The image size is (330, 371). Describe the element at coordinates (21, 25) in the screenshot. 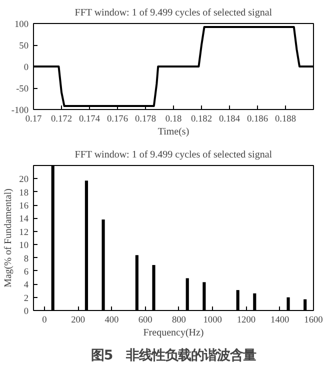

I see `y-tick-label: 100` at that location.